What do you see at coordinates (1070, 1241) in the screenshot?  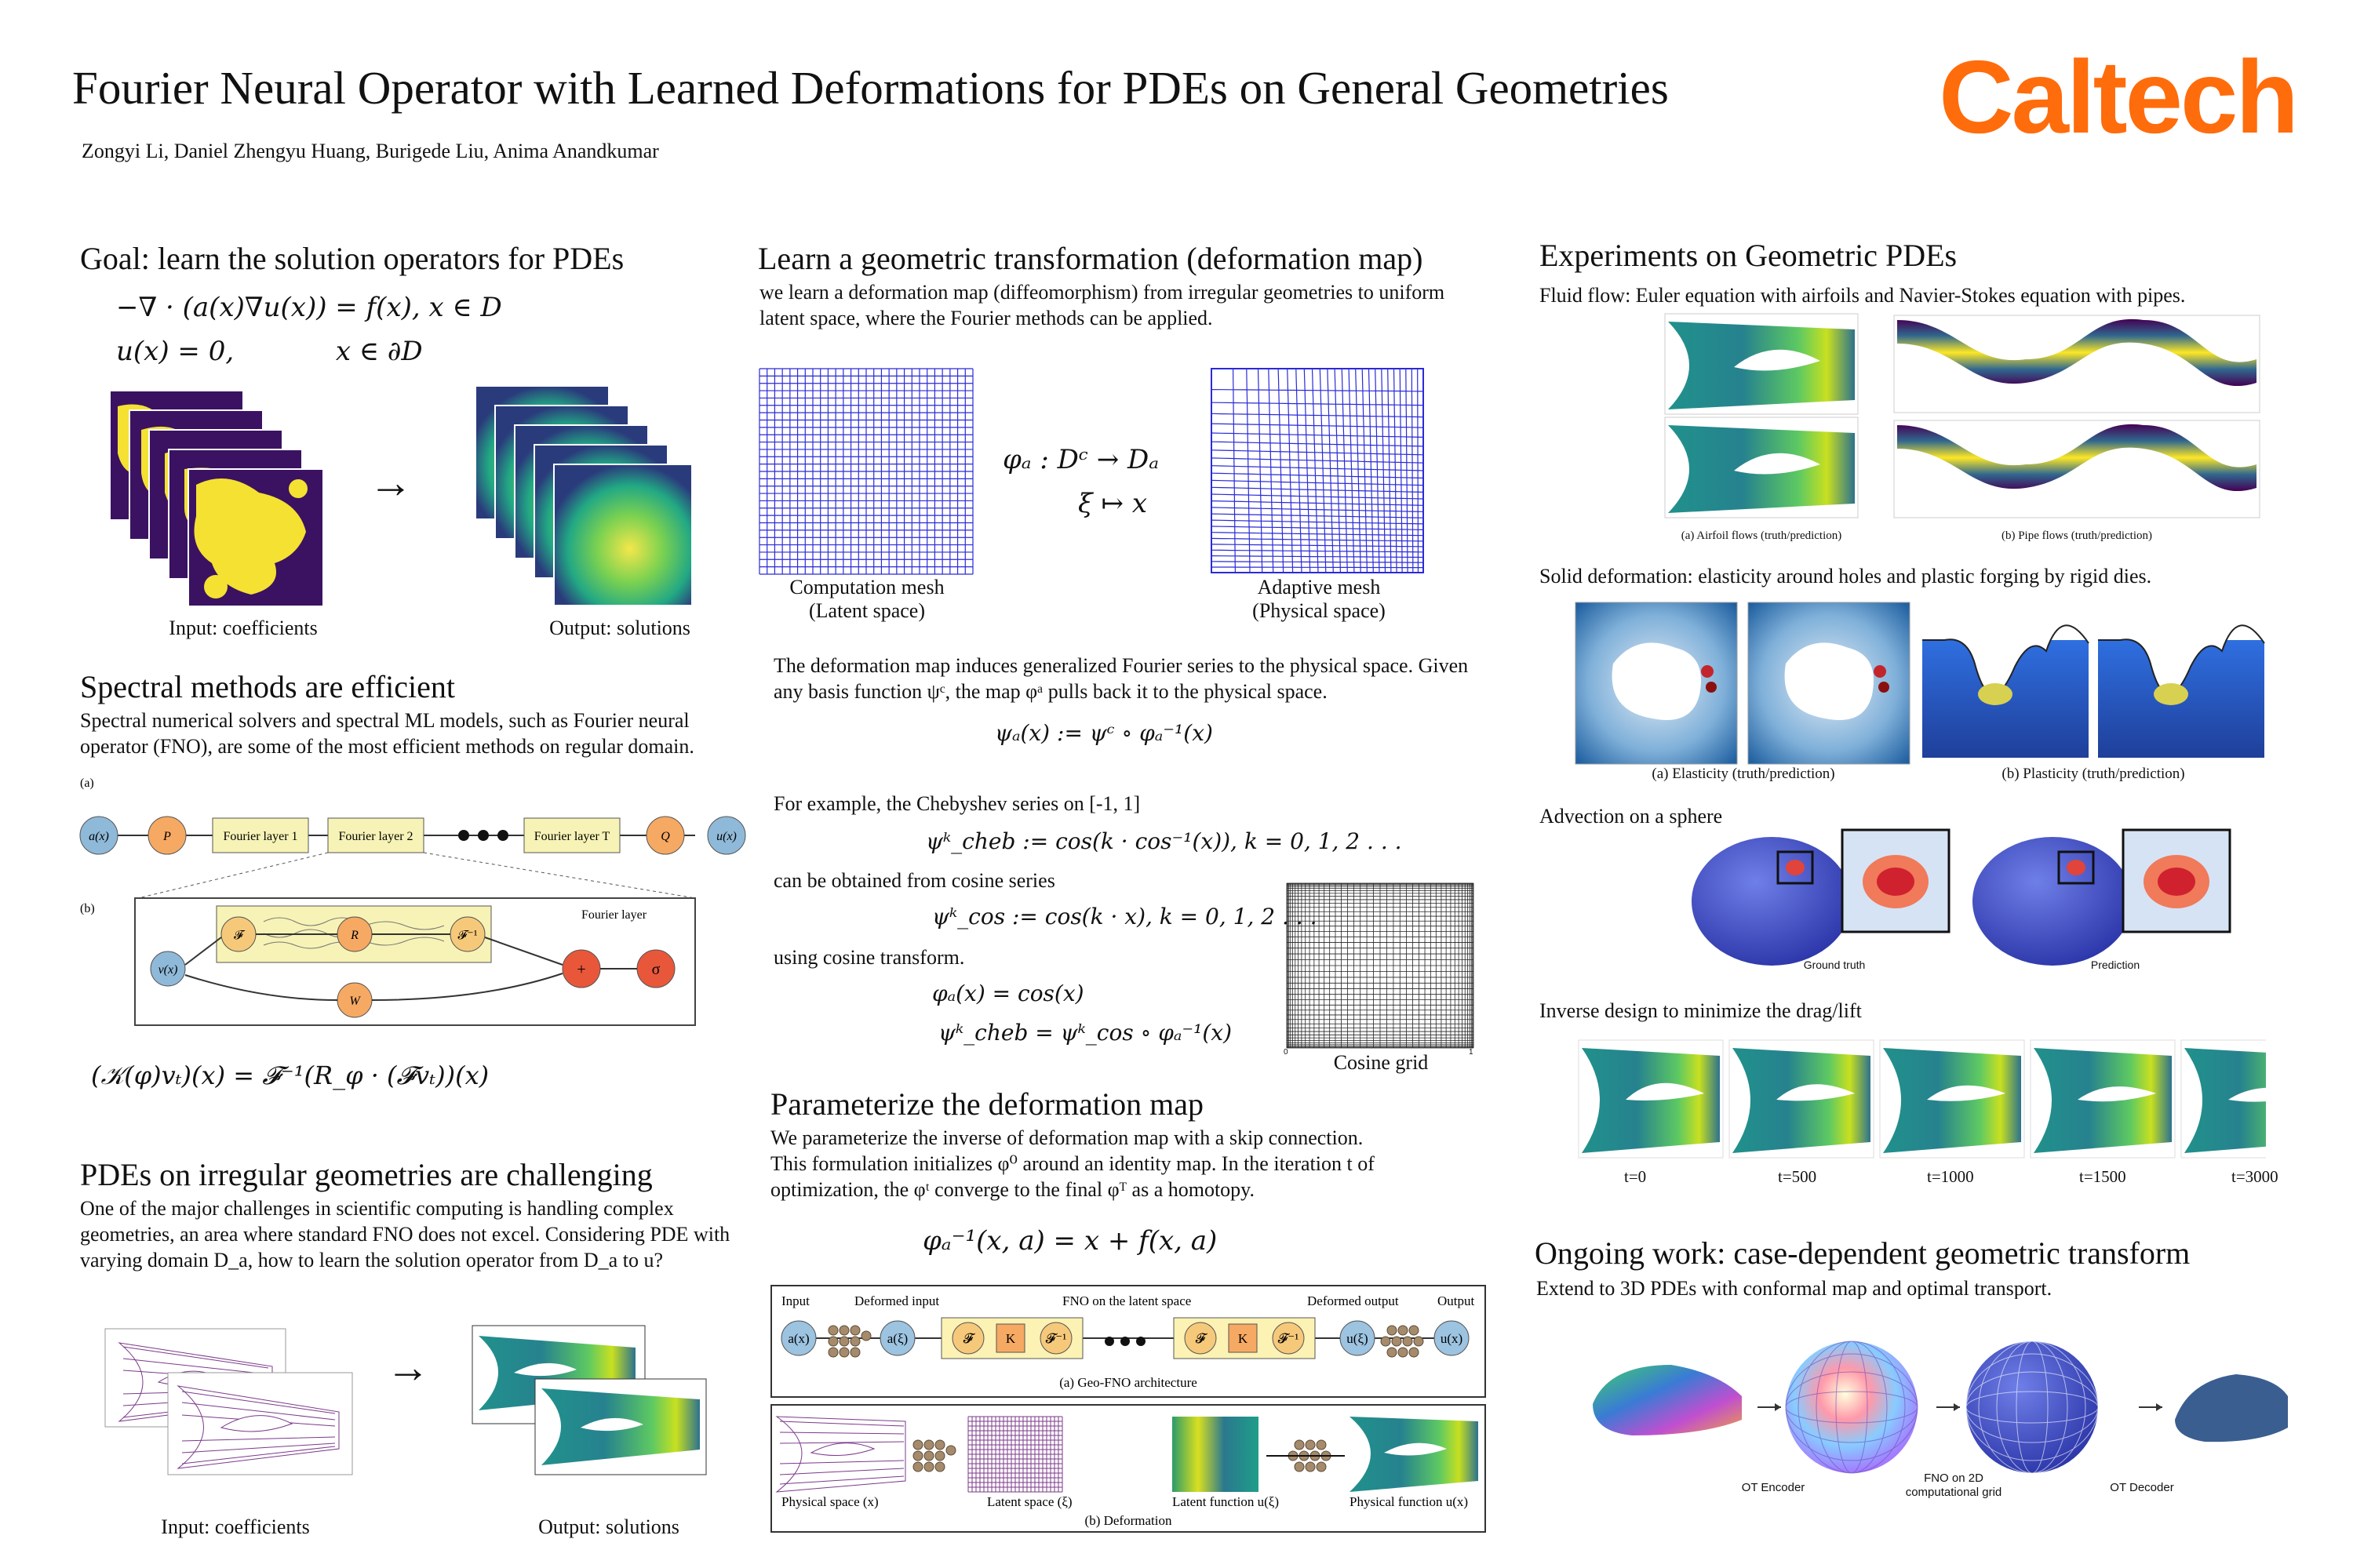 I see `skip-connection-equation: φₐ⁻¹(x, a) = x + f(x, a)` at bounding box center [1070, 1241].